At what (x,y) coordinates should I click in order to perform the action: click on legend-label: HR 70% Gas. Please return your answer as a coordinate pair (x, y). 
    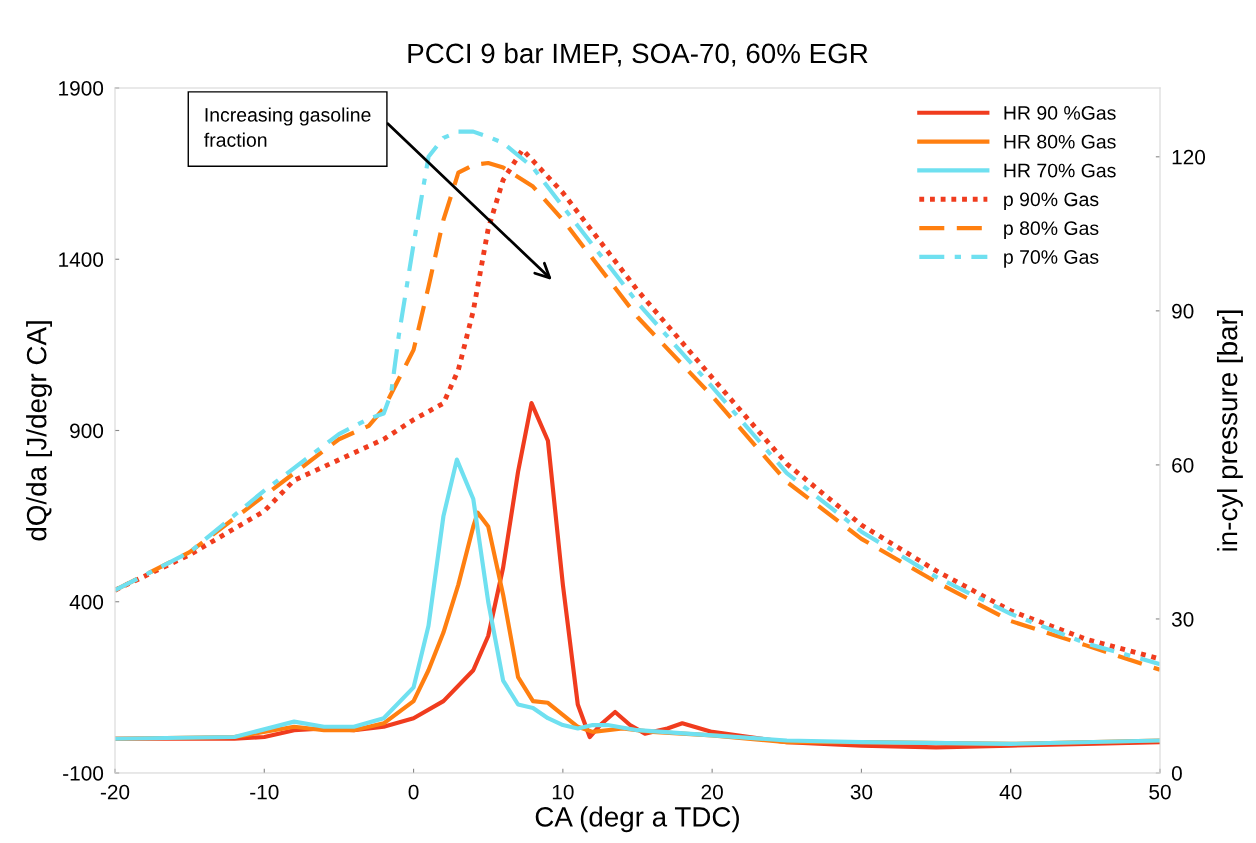
    Looking at the image, I should click on (1060, 170).